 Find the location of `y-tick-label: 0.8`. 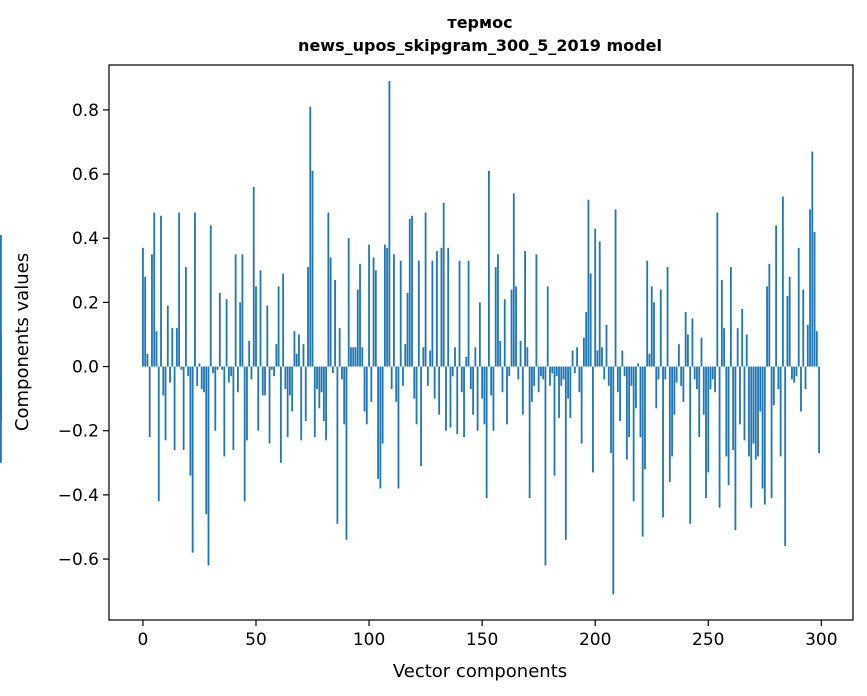

y-tick-label: 0.8 is located at coordinates (85, 111).